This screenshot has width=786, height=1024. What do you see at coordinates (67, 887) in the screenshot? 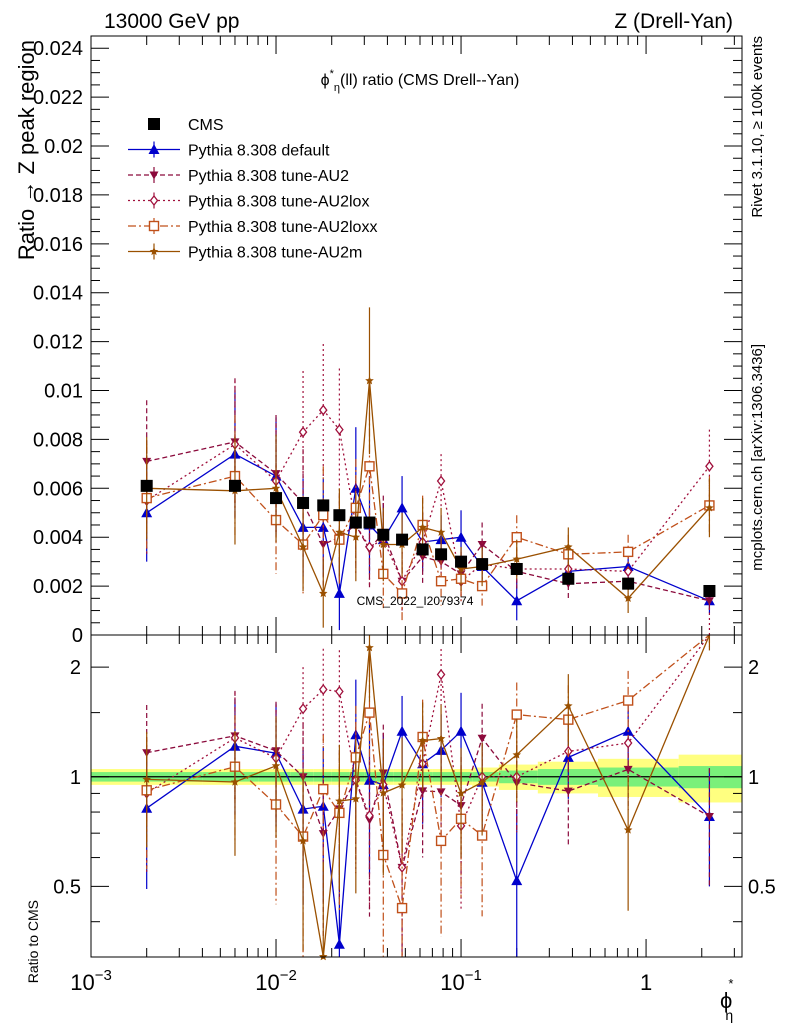
I see `ratio-ytick-label: 0.5` at bounding box center [67, 887].